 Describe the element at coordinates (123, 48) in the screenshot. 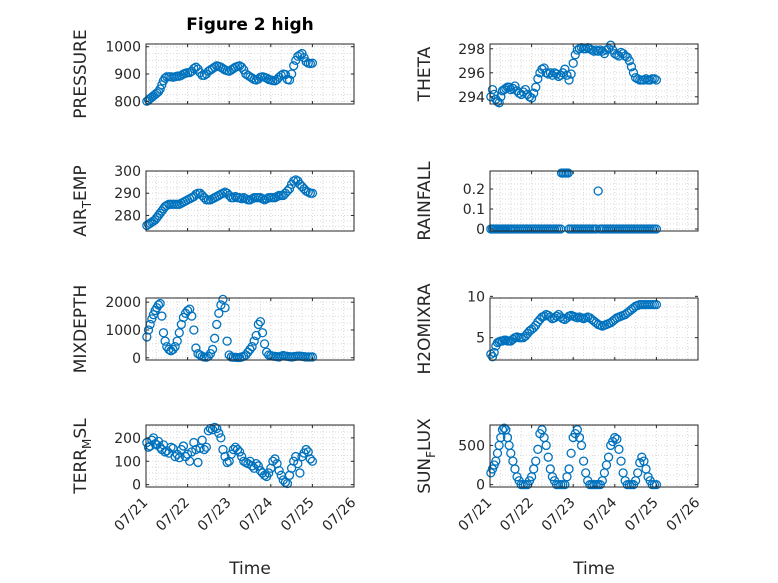

I see `y-tick-label: 1000` at that location.